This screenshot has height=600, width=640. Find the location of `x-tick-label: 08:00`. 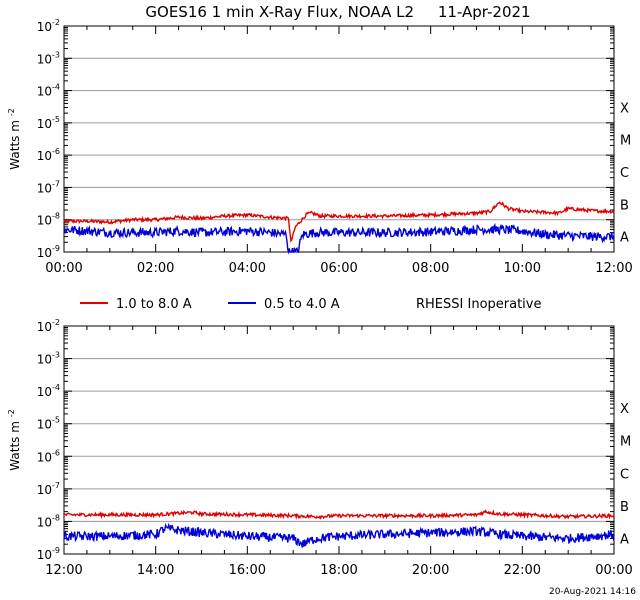

x-tick-label: 08:00 is located at coordinates (430, 268).